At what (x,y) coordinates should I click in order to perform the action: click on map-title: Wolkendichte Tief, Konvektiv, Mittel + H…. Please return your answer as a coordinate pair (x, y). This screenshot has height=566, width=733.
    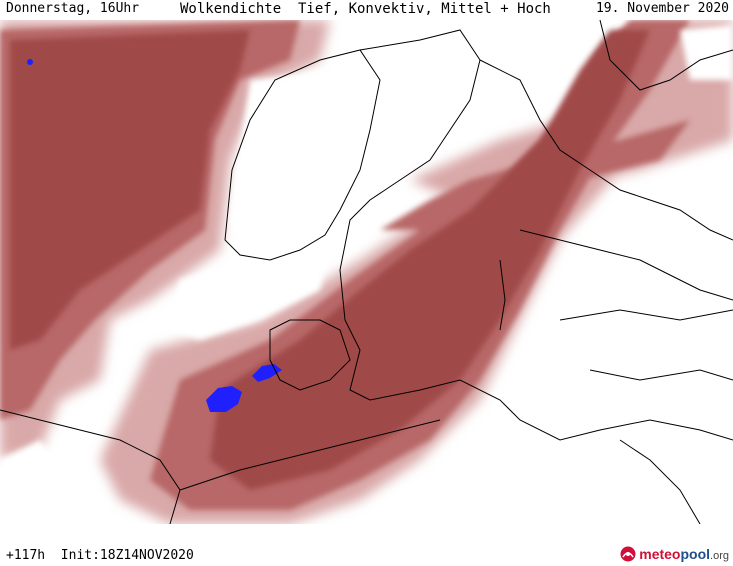
    Looking at the image, I should click on (365, 9).